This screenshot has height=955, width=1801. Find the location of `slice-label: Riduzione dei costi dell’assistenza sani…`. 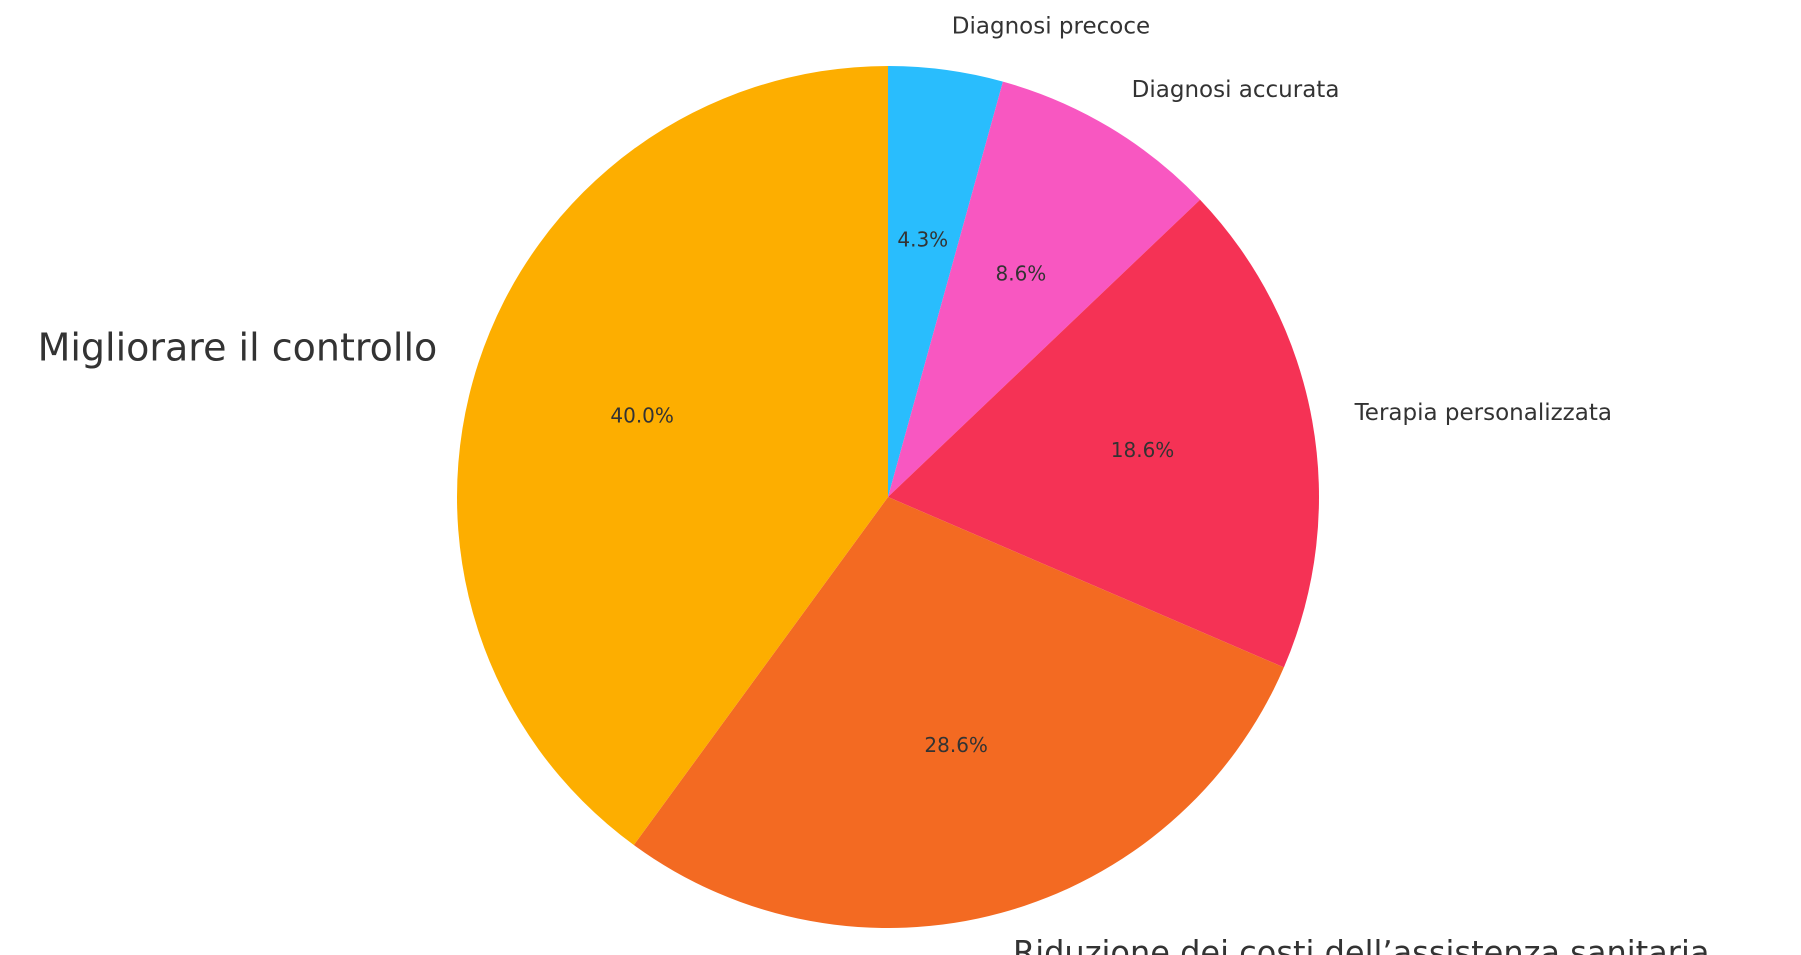

slice-label: Riduzione dei costi dell’assistenza sani… is located at coordinates (1361, 944).